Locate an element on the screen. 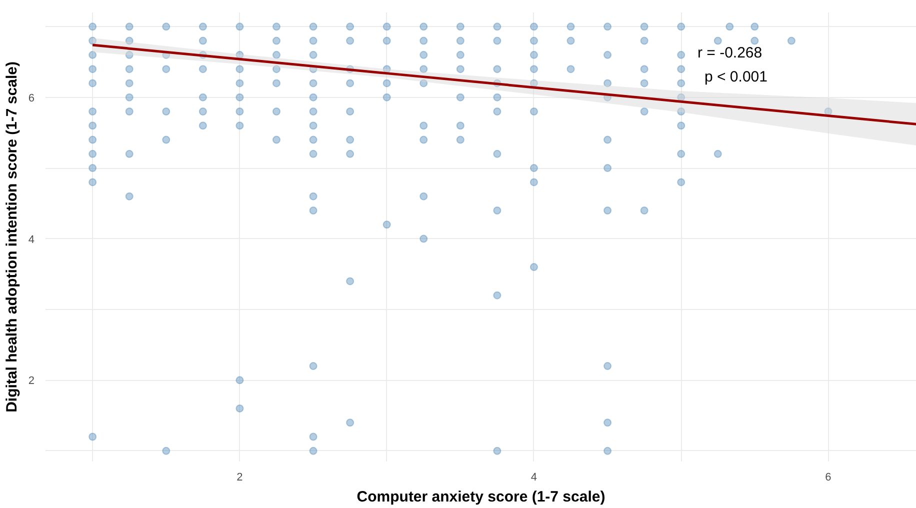  annotation: r = -0.268 is located at coordinates (730, 53).